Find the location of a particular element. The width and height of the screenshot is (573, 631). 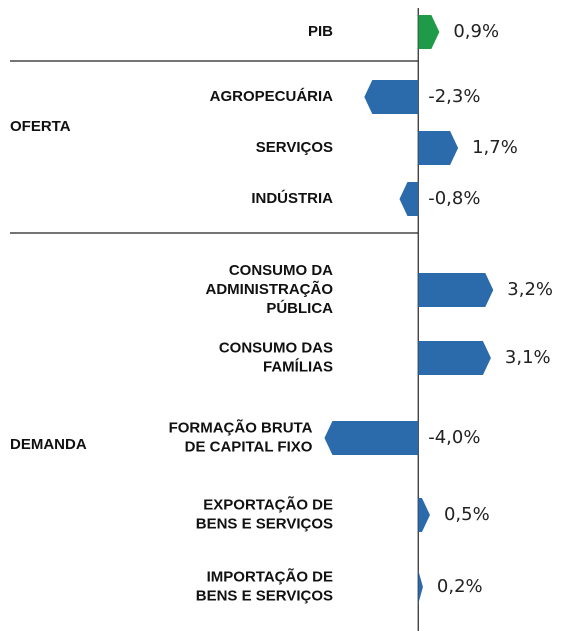

value-label: 3,1% is located at coordinates (528, 357).